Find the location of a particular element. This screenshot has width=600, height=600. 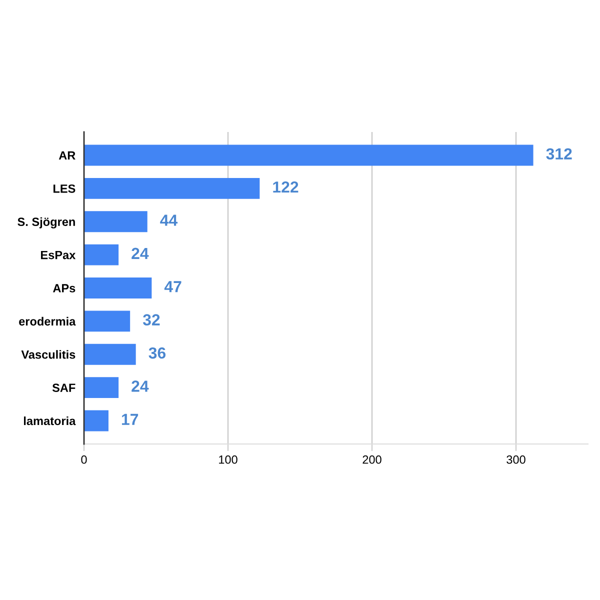

x-tick-label: 300 is located at coordinates (516, 459).